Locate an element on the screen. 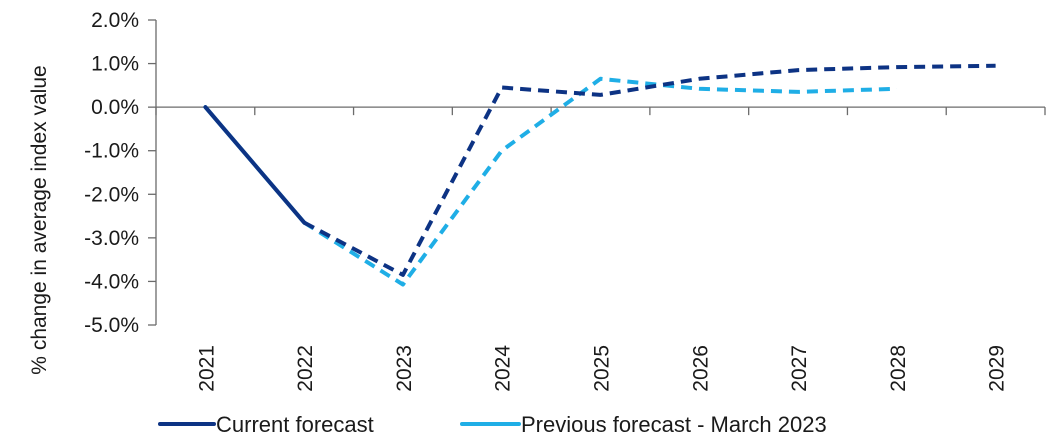 The width and height of the screenshot is (1046, 437). series-line-actual is located at coordinates (255, 165).